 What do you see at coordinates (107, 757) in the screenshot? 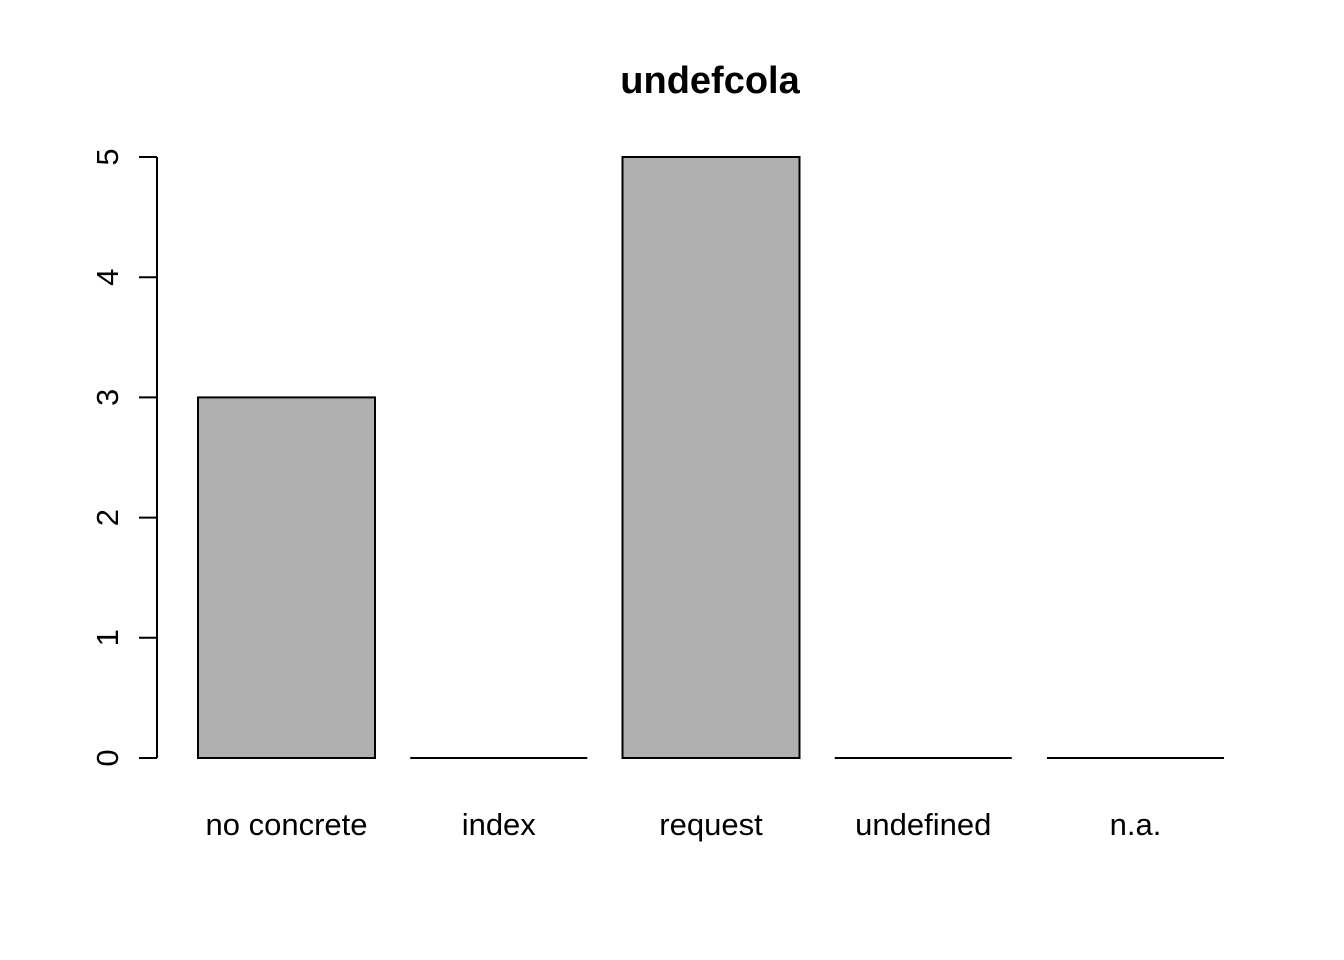
I see `y-tick-label: 0` at bounding box center [107, 757].